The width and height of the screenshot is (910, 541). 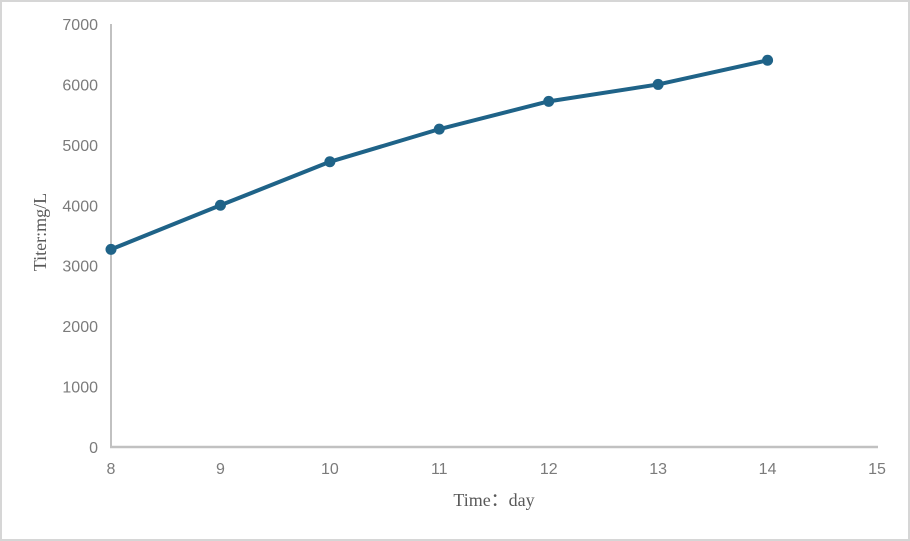 What do you see at coordinates (330, 469) in the screenshot?
I see `x-tick-label: 10` at bounding box center [330, 469].